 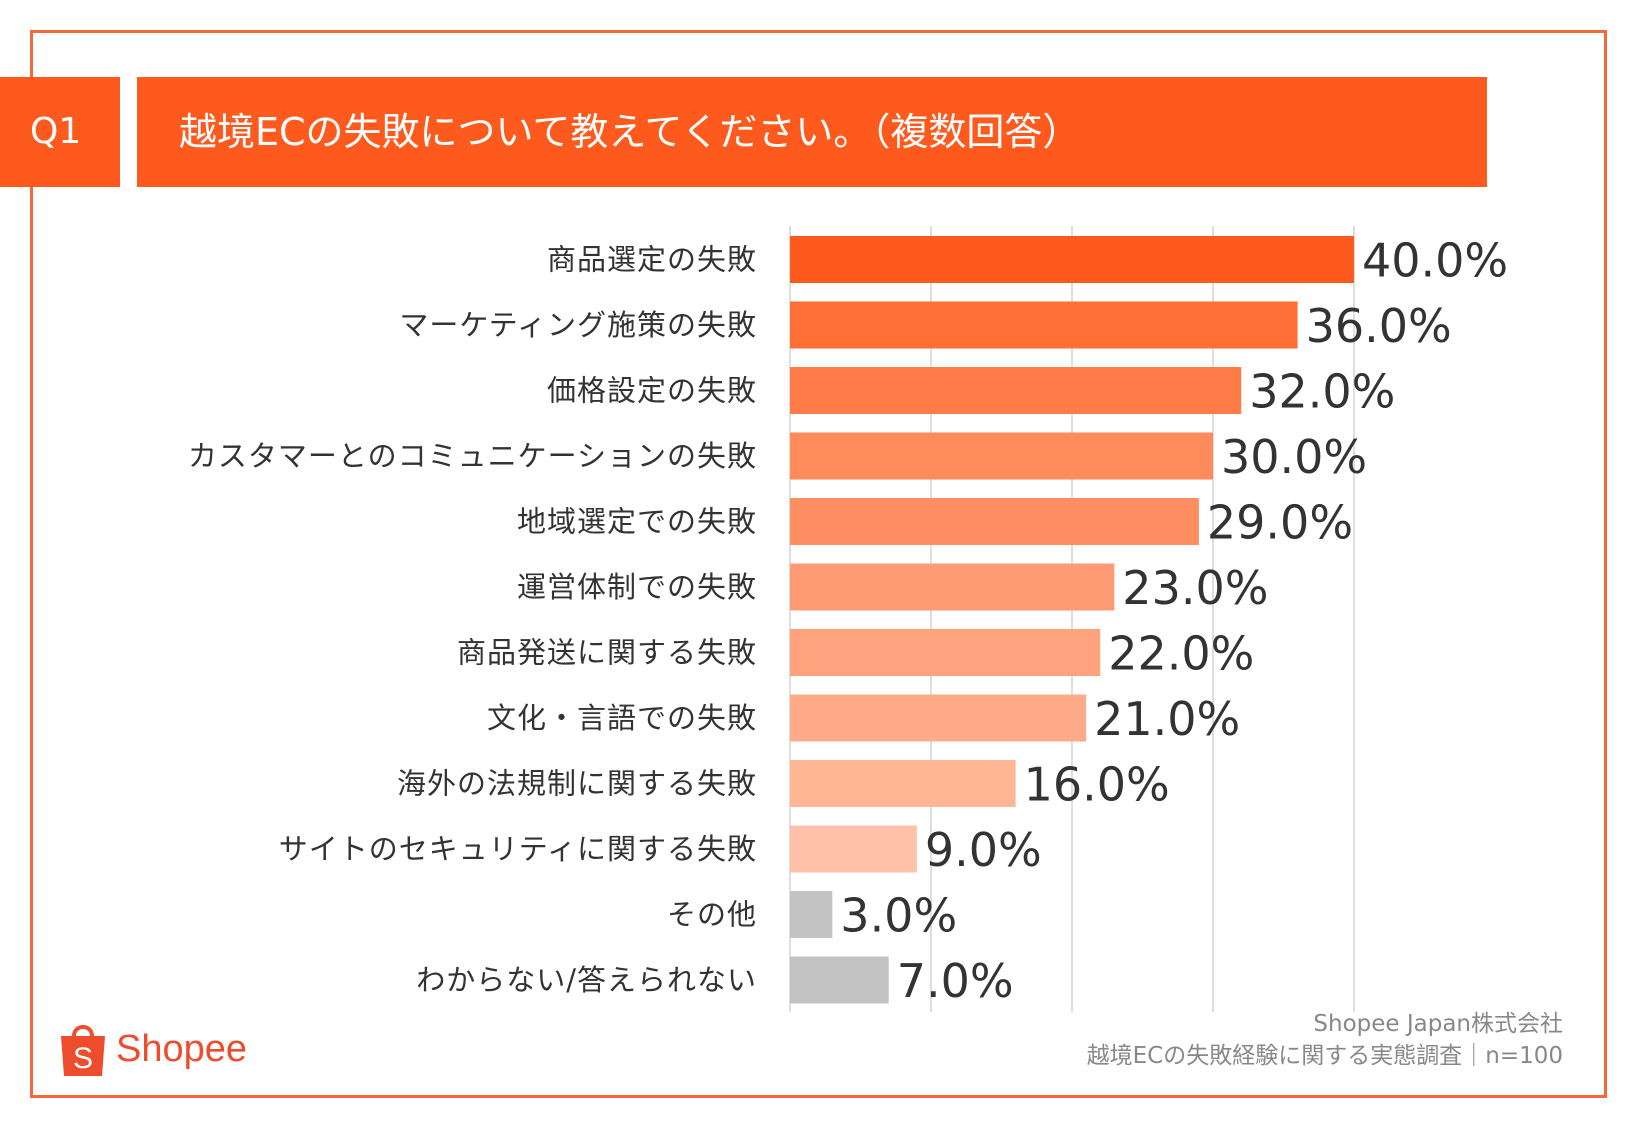 What do you see at coordinates (983, 850) in the screenshot?
I see `value-label: 9.0%` at bounding box center [983, 850].